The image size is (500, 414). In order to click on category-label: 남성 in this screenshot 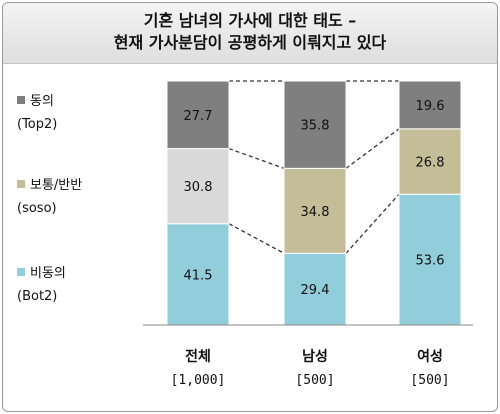, I will do `click(315, 356)`.